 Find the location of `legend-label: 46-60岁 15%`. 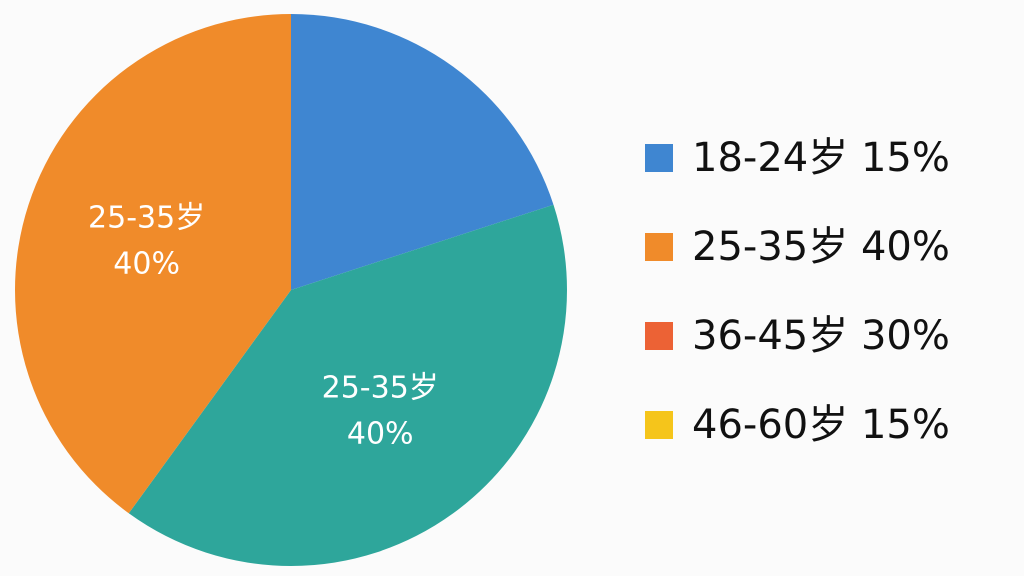

legend-label: 46-60岁 15% is located at coordinates (821, 425).